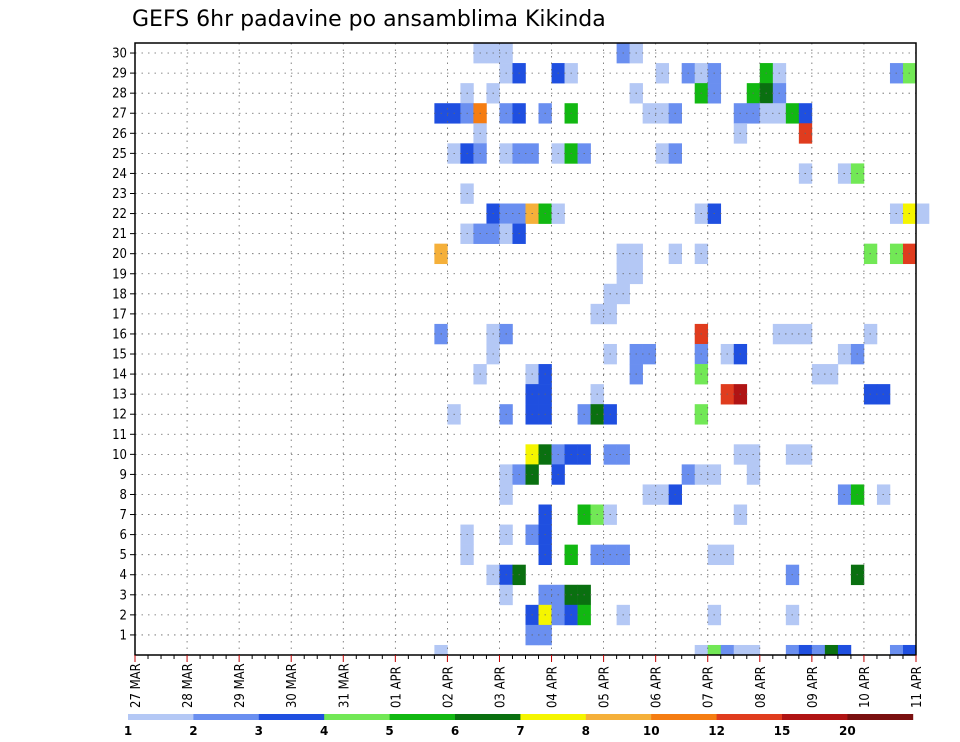 The image size is (960, 742). I want to click on y-tick-label: 18, so click(119, 294).